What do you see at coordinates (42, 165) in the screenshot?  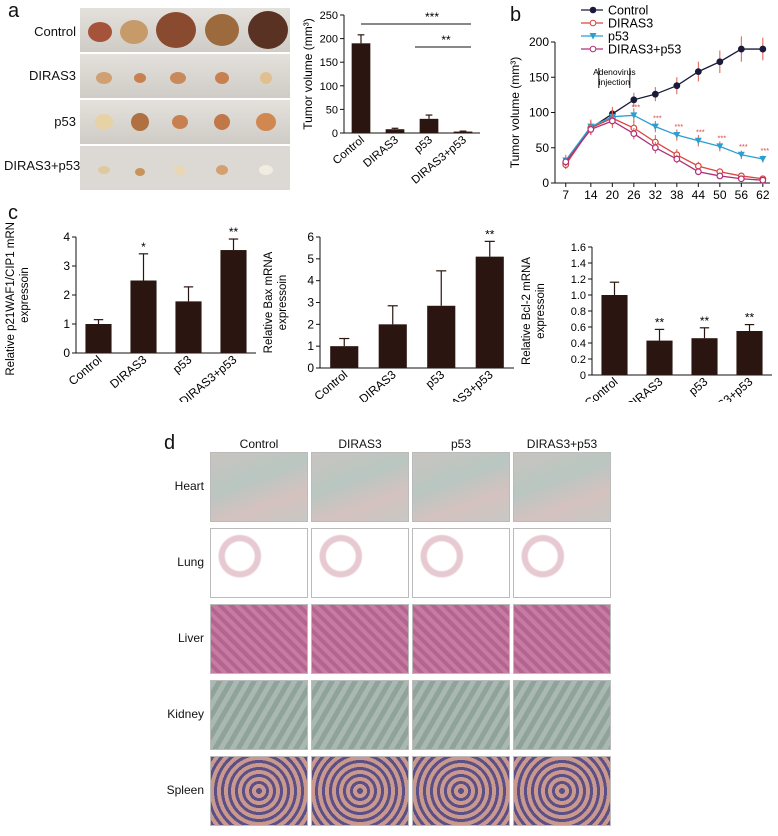 I see `tumor-row-label: DIRAS3+p53` at bounding box center [42, 165].